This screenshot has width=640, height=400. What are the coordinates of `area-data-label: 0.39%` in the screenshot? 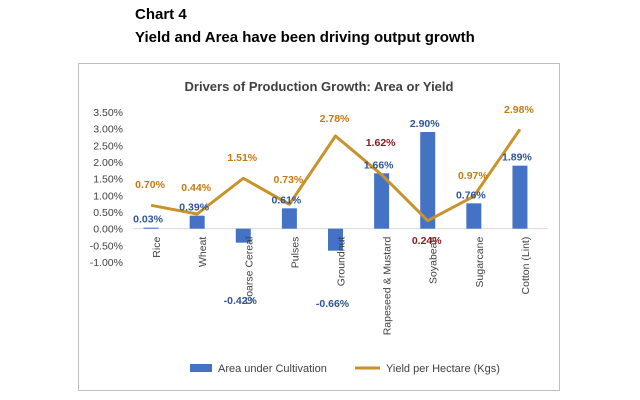 It's located at (194, 208).